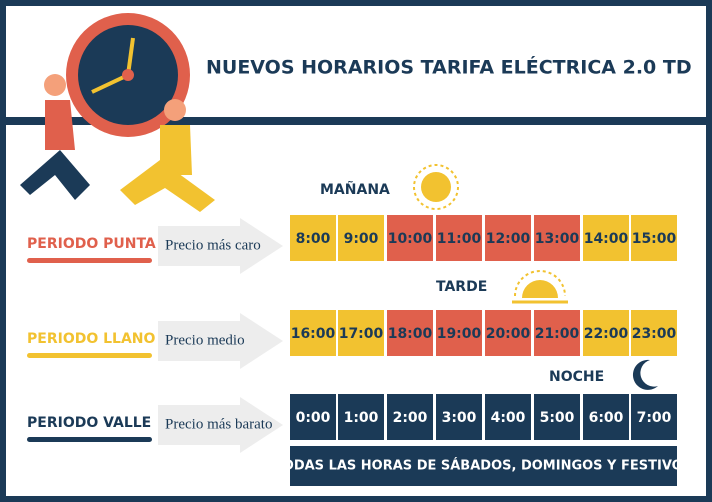 This screenshot has width=712, height=502. I want to click on period-note: Precio más barato, so click(218, 424).